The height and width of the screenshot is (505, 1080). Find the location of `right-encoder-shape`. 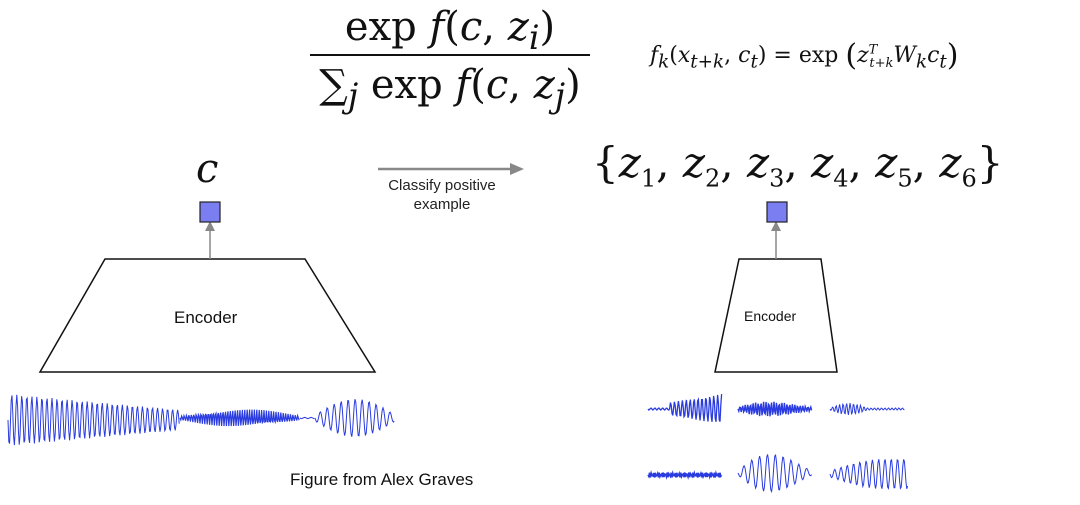

right-encoder-shape is located at coordinates (776, 315).